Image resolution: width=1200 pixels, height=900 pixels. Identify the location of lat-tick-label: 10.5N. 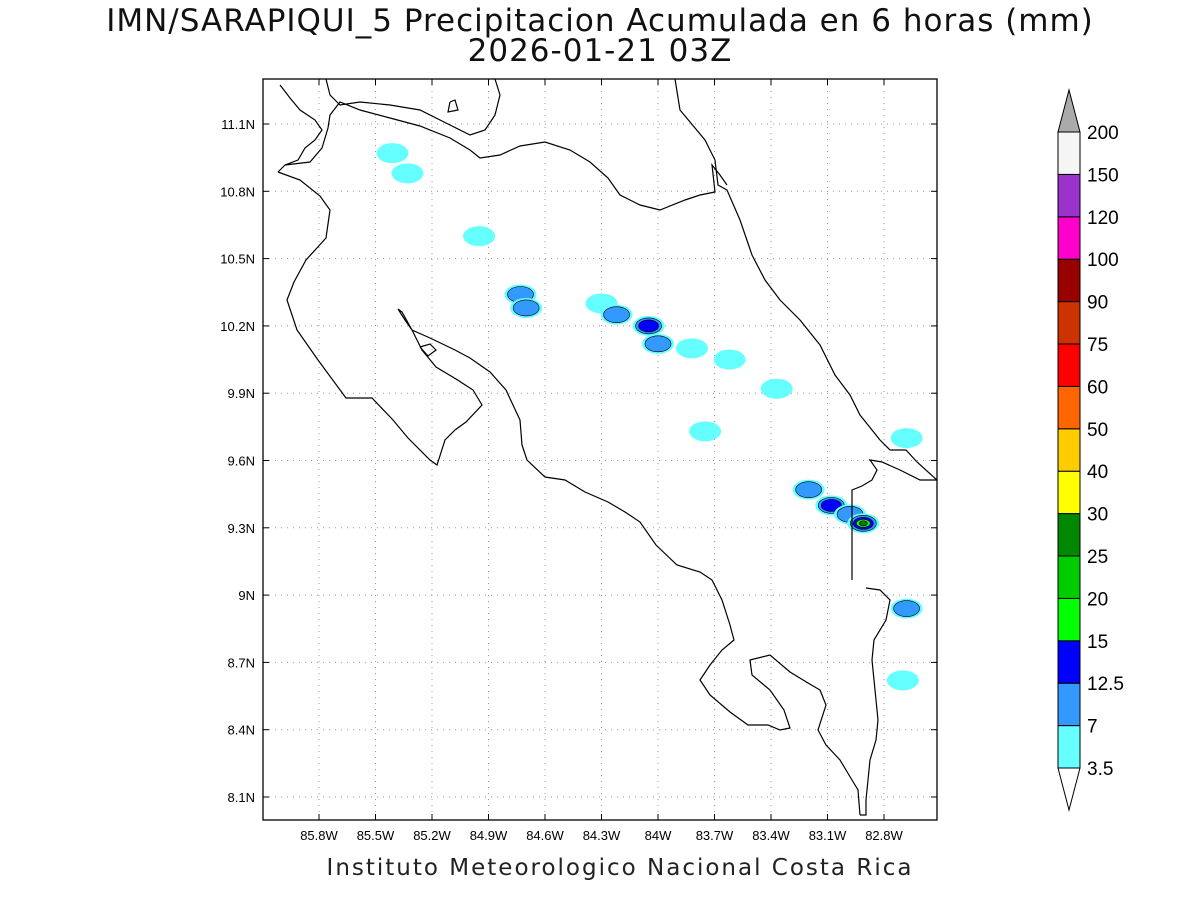
(237, 259).